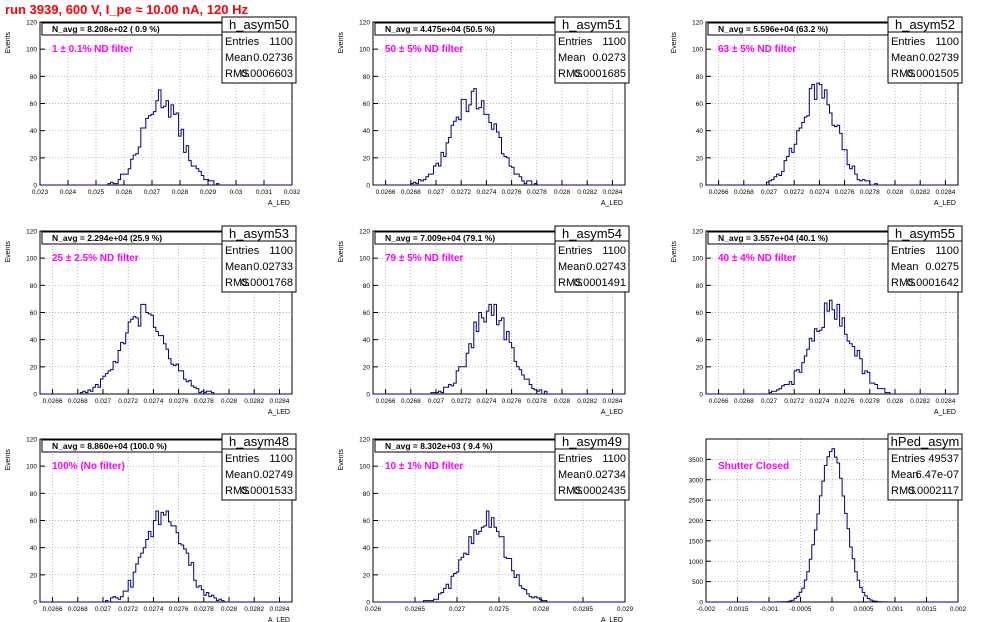  What do you see at coordinates (273, 58) in the screenshot?
I see `stat-value: 0.02736` at bounding box center [273, 58].